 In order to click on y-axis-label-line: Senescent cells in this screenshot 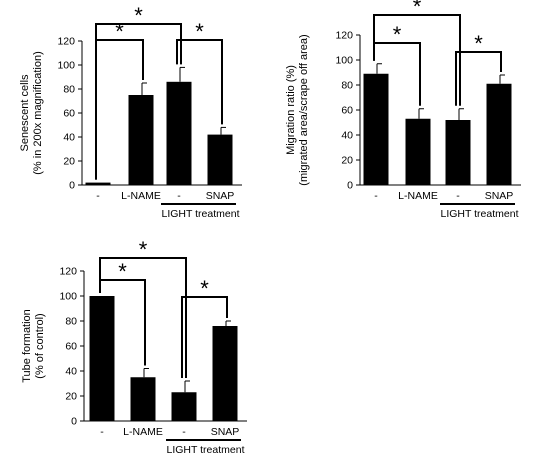, I will do `click(25, 113)`.